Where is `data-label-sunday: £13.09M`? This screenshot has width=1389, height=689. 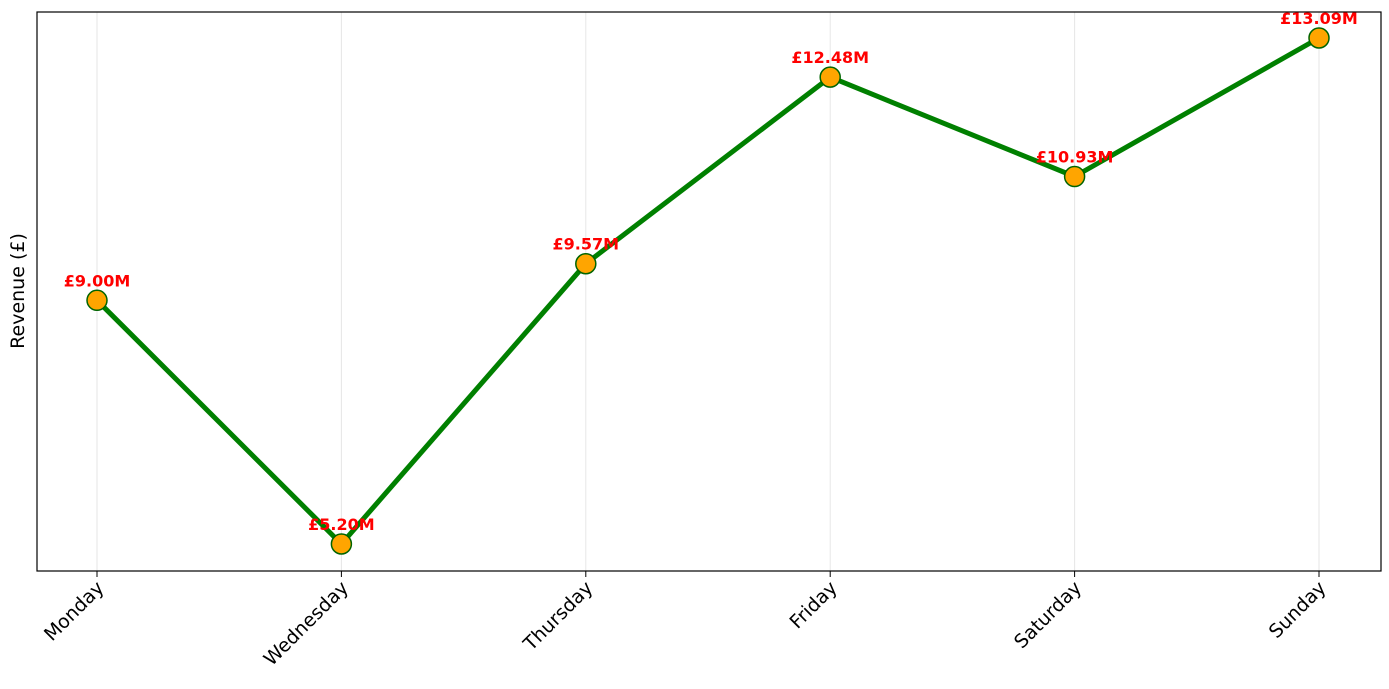 data-label-sunday: £13.09M is located at coordinates (1319, 18).